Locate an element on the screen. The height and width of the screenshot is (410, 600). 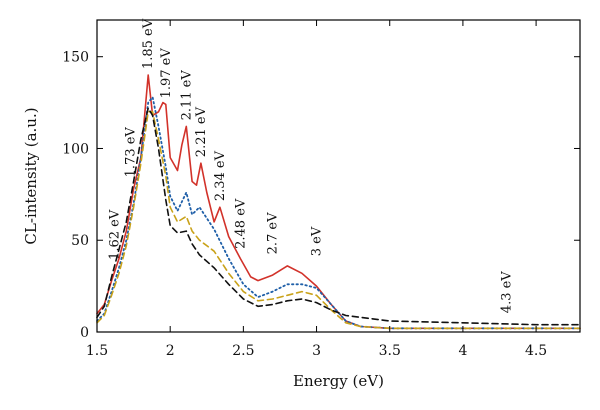
x-tick-label: 4 is located at coordinates (462, 351).